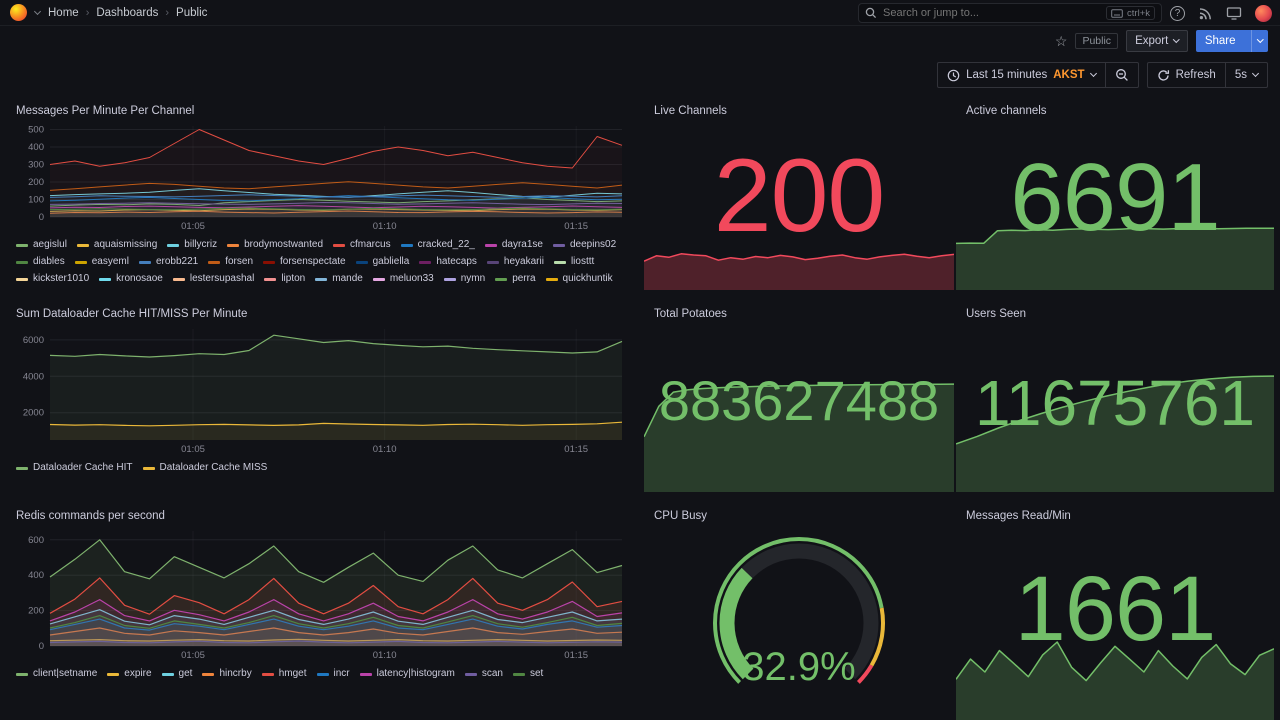  Describe the element at coordinates (18, 12) in the screenshot. I see `grafana-logo` at that location.